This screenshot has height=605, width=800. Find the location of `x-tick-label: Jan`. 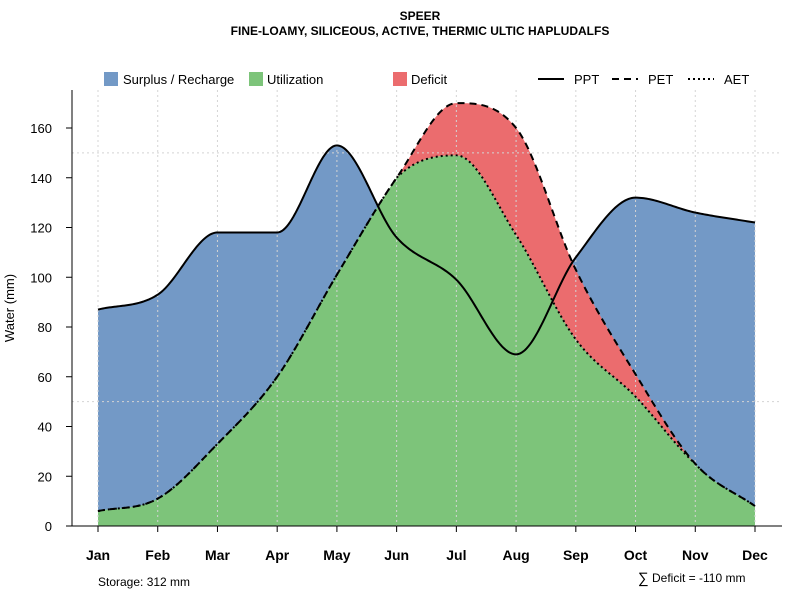

x-tick-label: Jan is located at coordinates (98, 555).